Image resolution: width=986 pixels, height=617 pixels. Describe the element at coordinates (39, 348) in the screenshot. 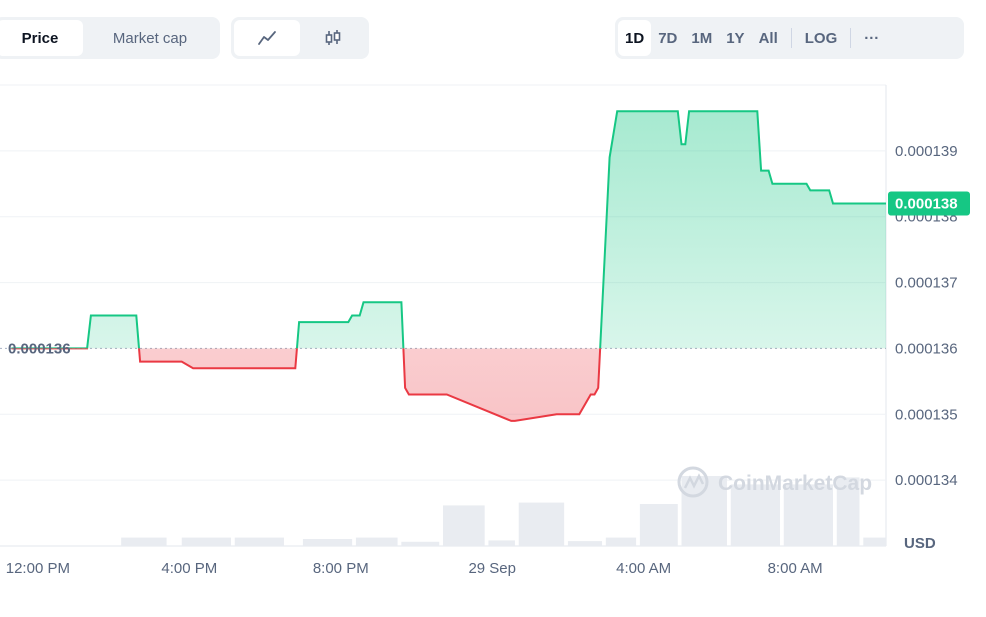

I see `baseline-label: 0.000136` at that location.